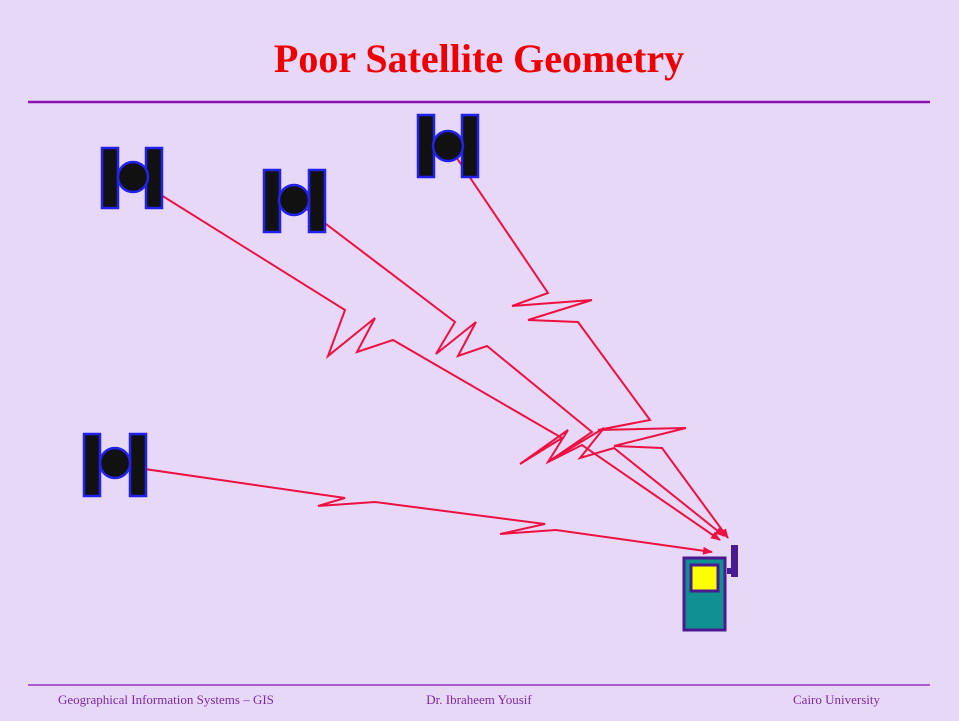  I want to click on footer-right: Cairo University, so click(837, 699).